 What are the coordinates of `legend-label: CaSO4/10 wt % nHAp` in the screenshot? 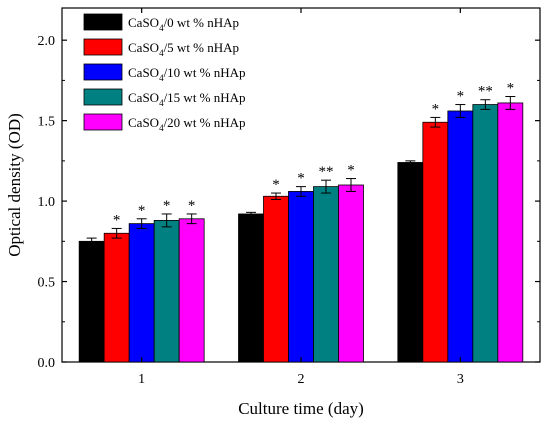 It's located at (187, 74).